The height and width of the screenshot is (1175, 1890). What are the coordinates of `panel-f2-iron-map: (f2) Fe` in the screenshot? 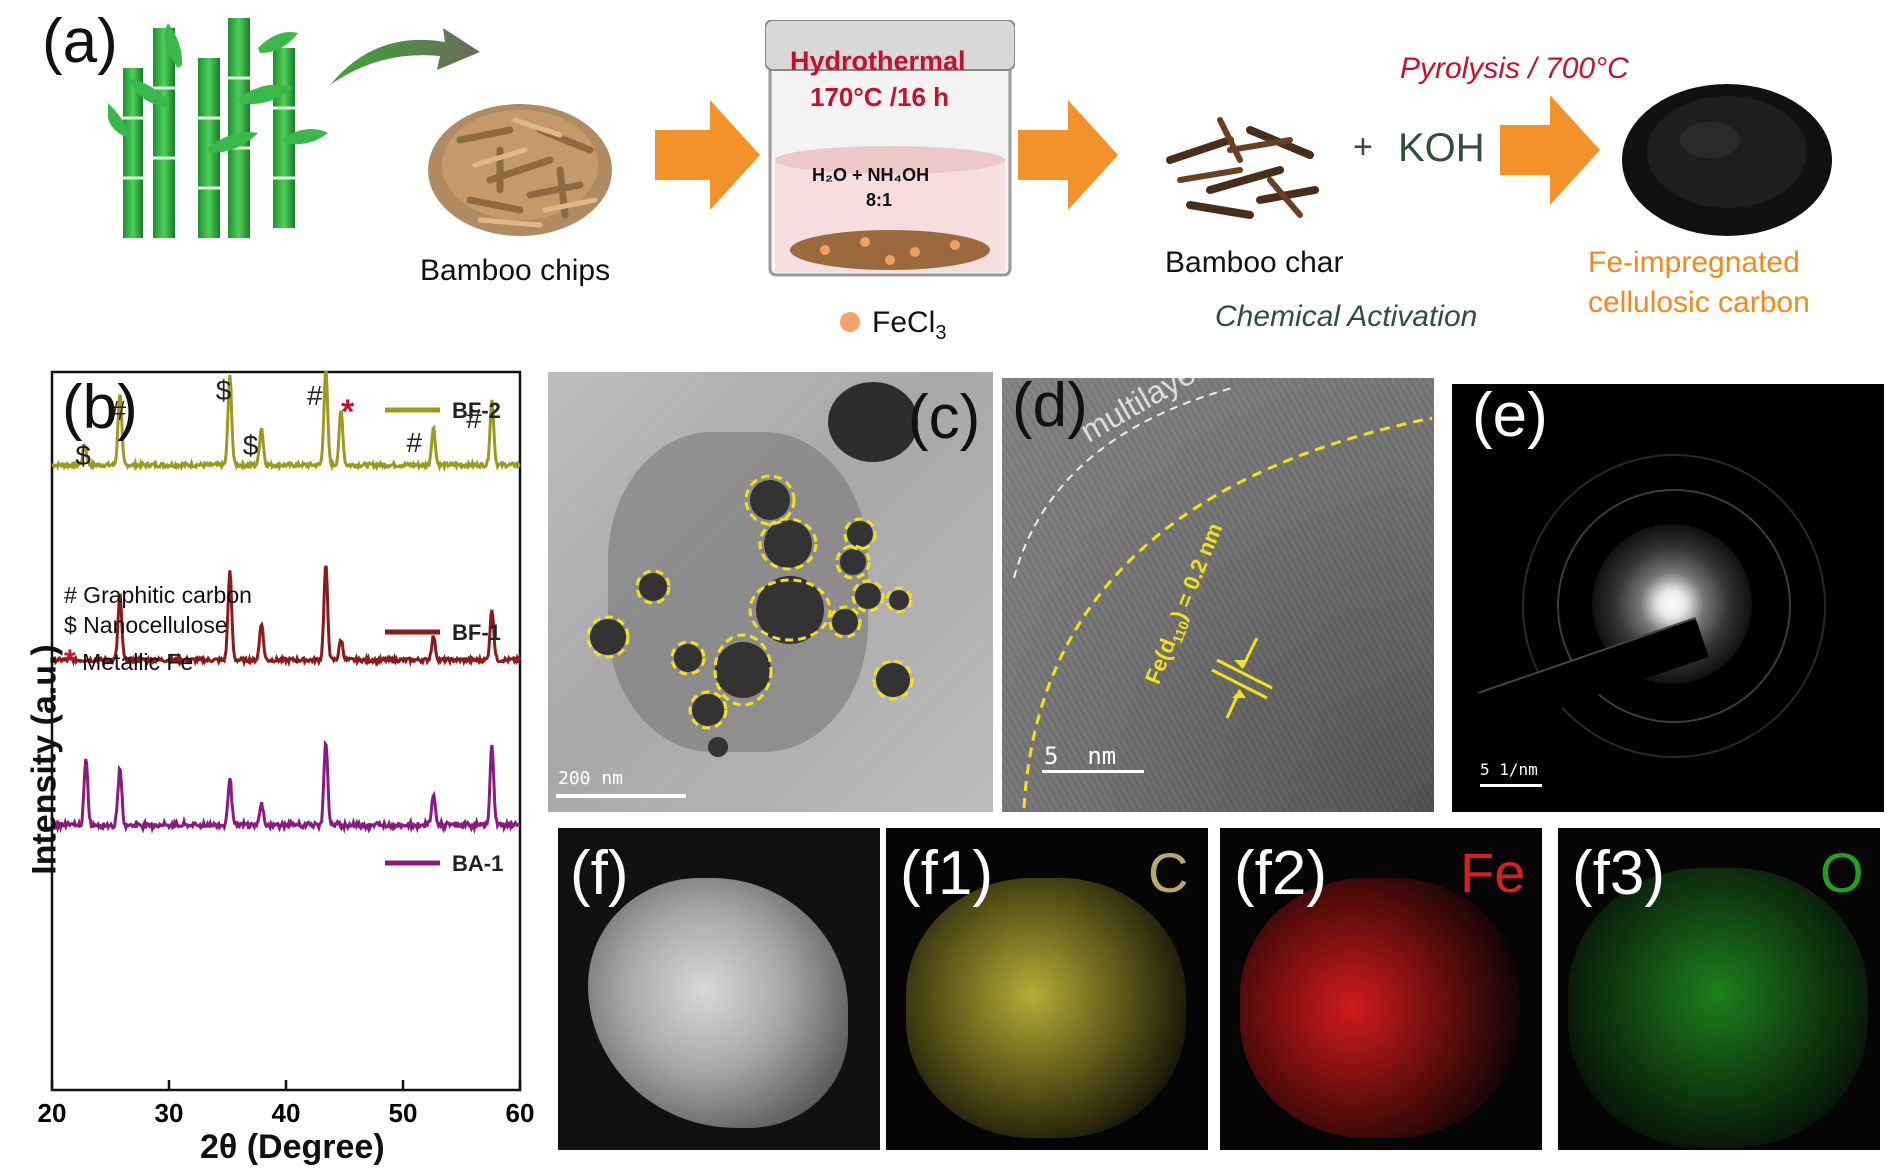 It's located at (1381, 989).